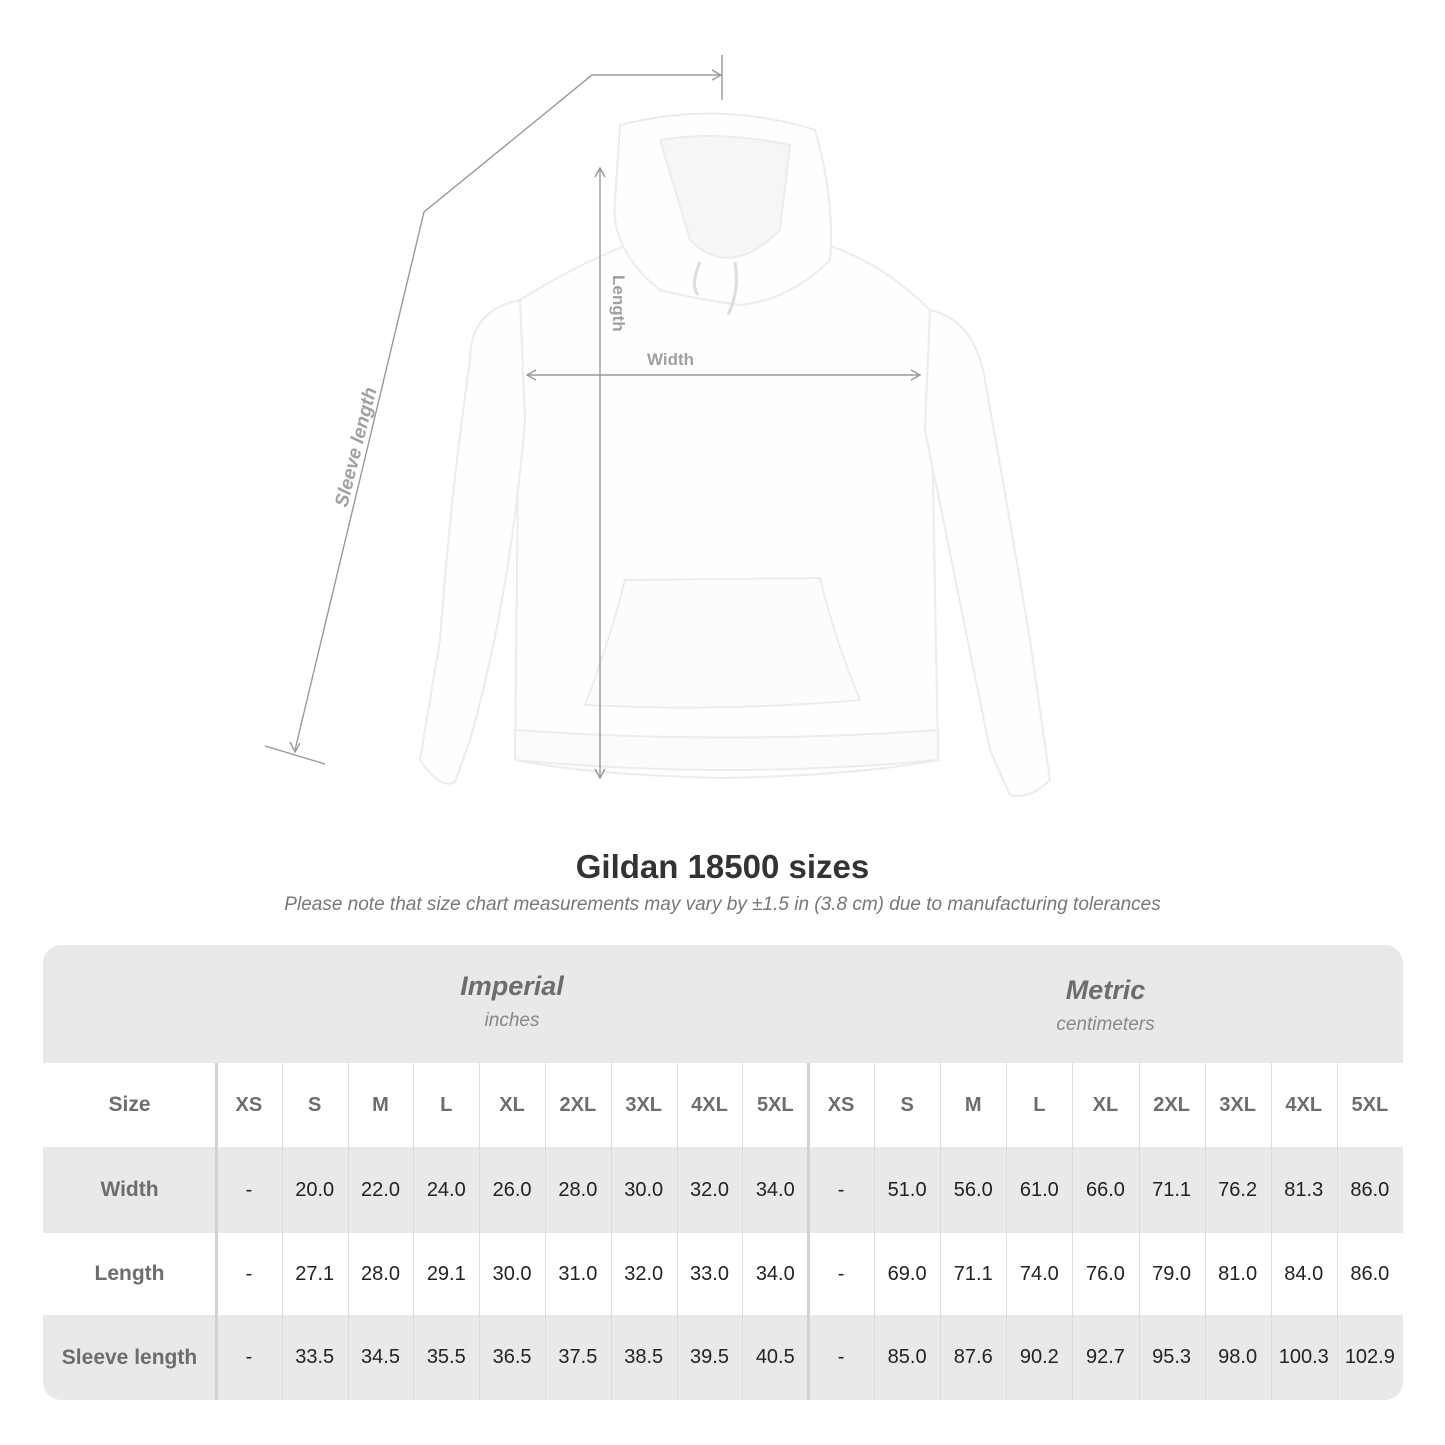  Describe the element at coordinates (315, 1104) in the screenshot. I see `imperial-size-S: S` at that location.